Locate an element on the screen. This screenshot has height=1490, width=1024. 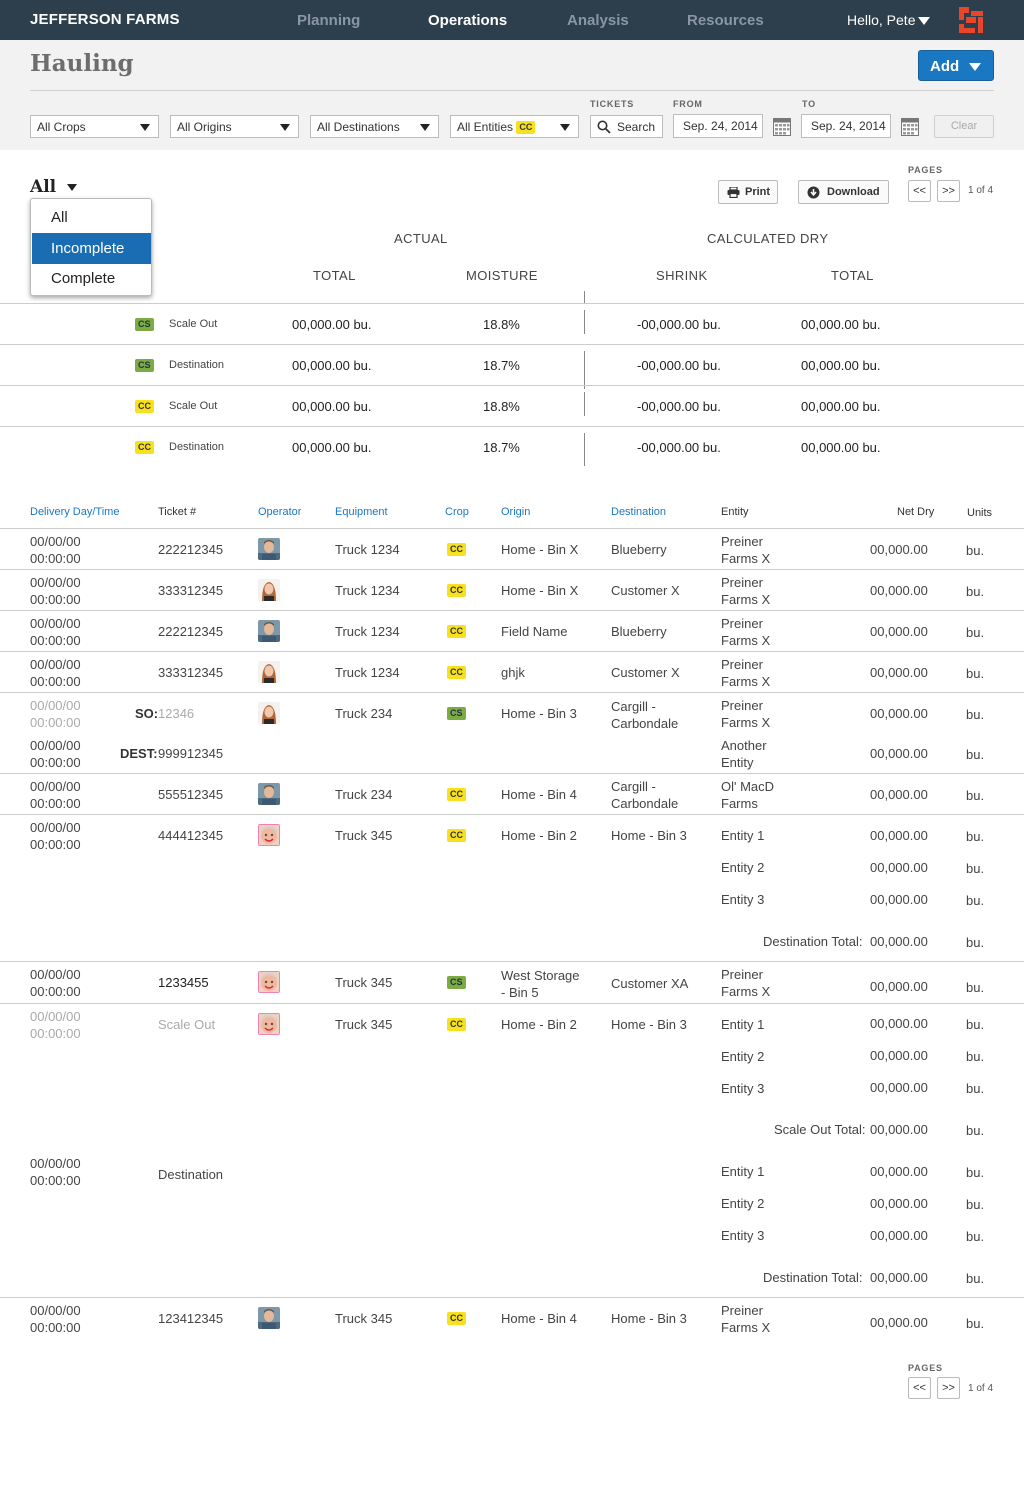
from-date-input: Sep. 24, 2014 is located at coordinates (718, 126).